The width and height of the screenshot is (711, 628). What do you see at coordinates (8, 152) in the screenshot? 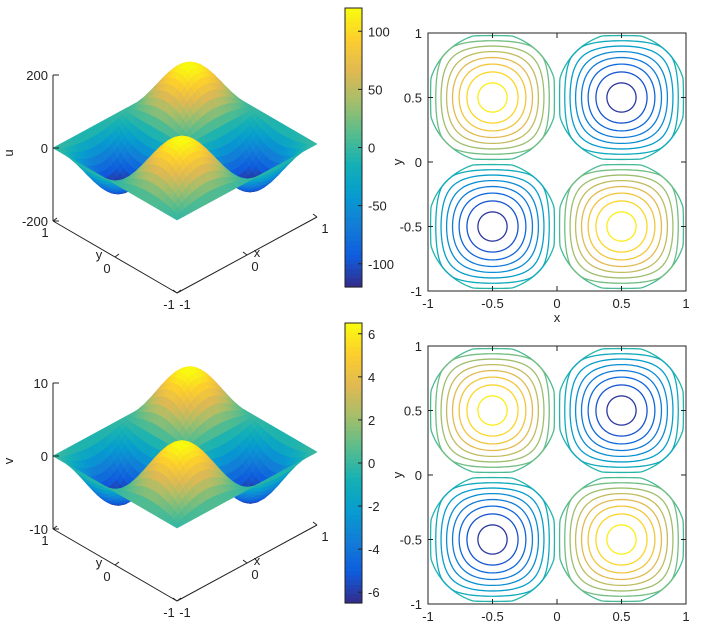
I see `z-axis-label: u` at bounding box center [8, 152].